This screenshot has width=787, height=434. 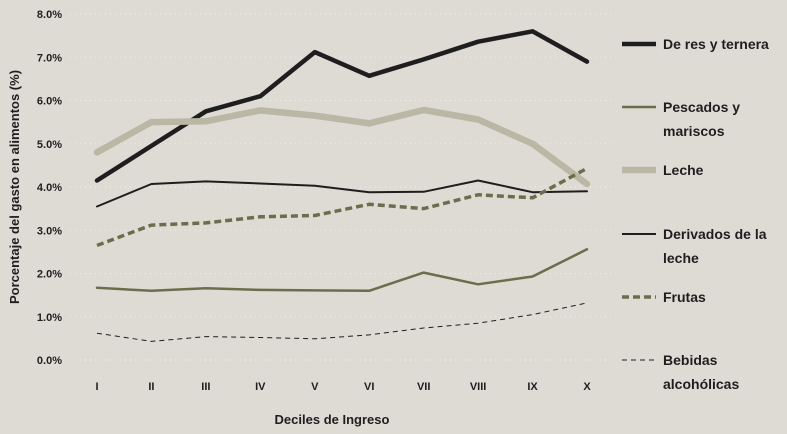 I want to click on series-line-frutas, so click(x=342, y=207).